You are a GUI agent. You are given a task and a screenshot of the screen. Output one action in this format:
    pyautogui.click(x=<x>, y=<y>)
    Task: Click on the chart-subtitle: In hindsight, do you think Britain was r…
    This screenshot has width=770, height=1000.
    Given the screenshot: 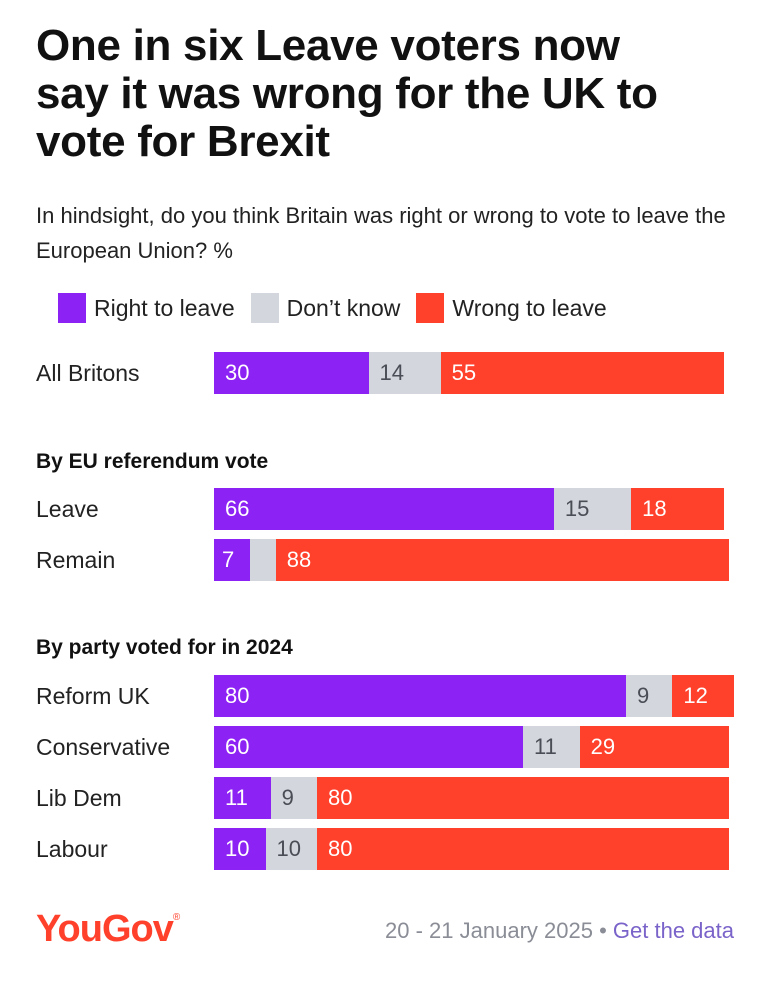 What is the action you would take?
    pyautogui.click(x=381, y=233)
    